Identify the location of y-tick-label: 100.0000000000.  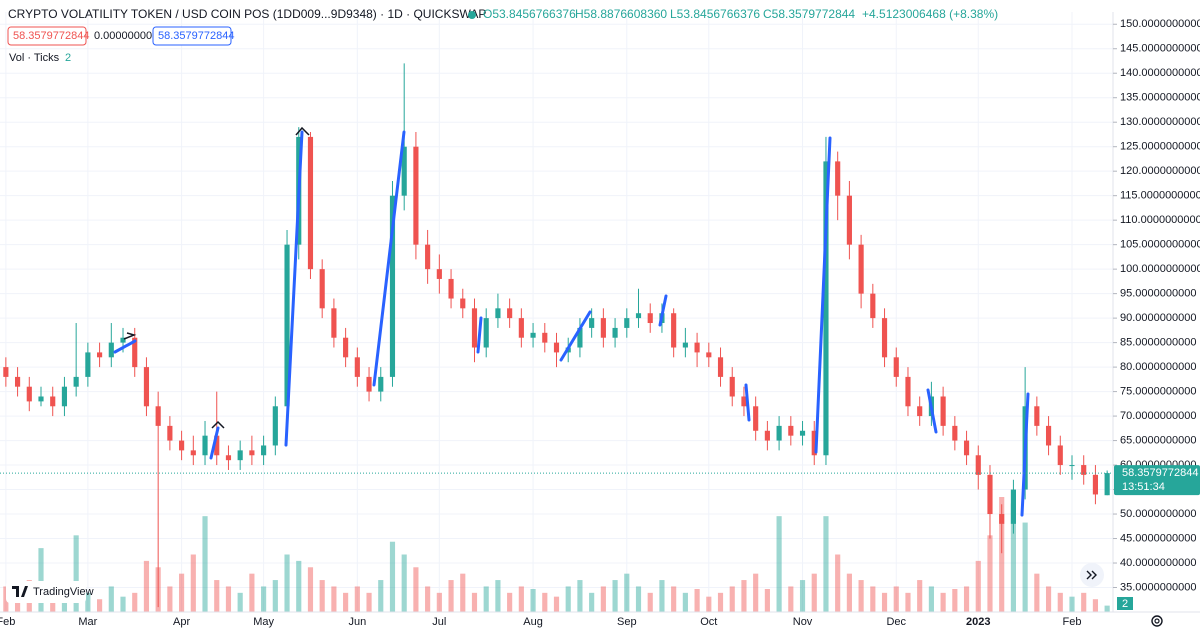
(1160, 269).